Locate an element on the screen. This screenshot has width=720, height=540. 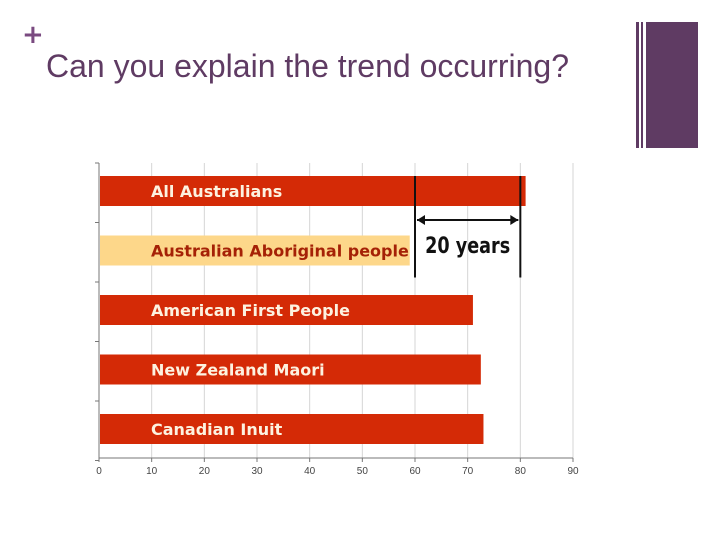
bar-label-3: New Zealand Maori is located at coordinates (238, 370).